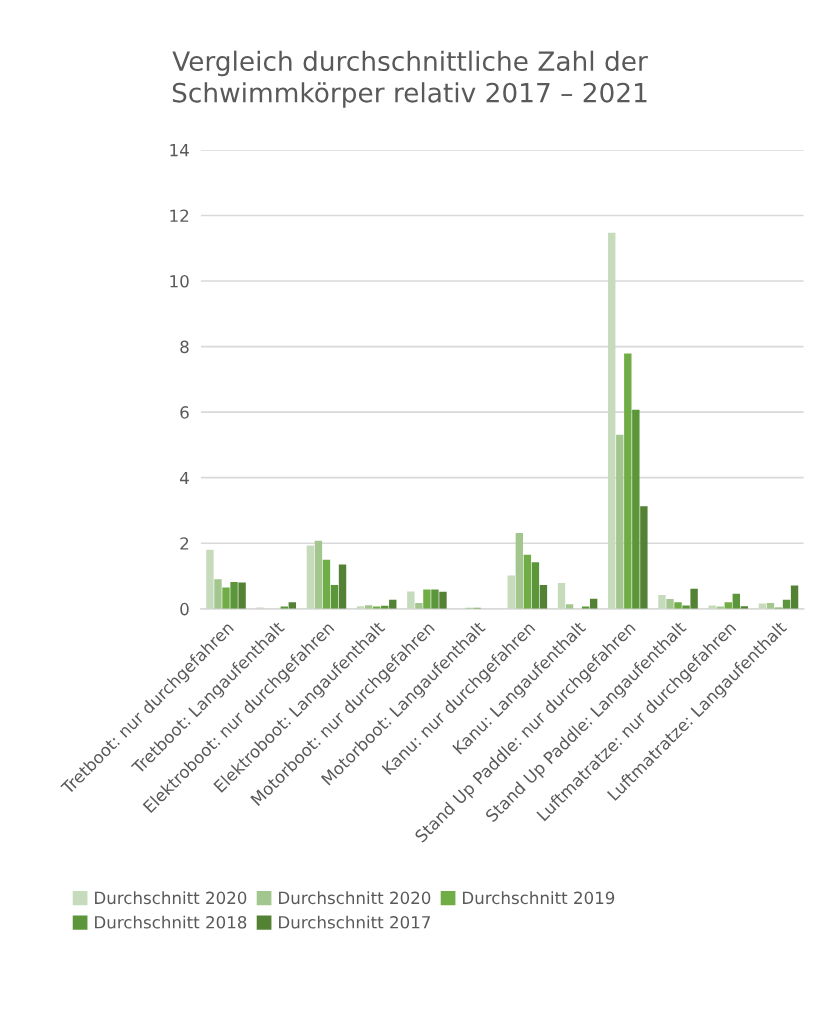 The image size is (820, 1013). I want to click on y-tick-label: 2, so click(184, 543).